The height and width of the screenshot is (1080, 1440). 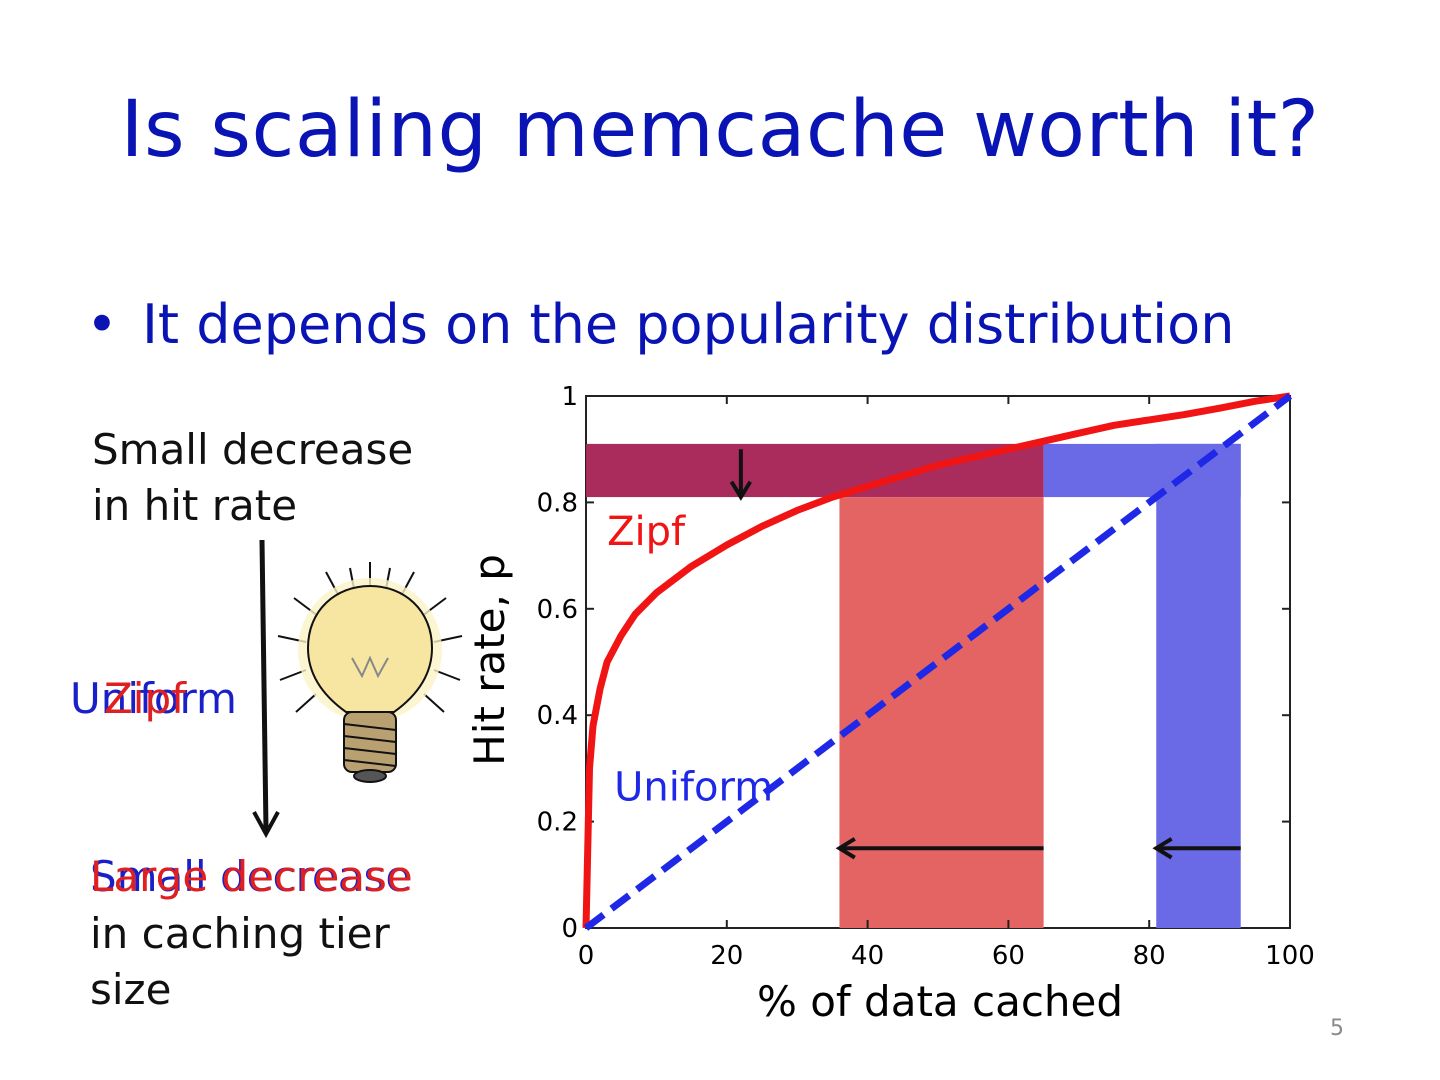 What do you see at coordinates (569, 929) in the screenshot?
I see `y-tick-label: 0` at bounding box center [569, 929].